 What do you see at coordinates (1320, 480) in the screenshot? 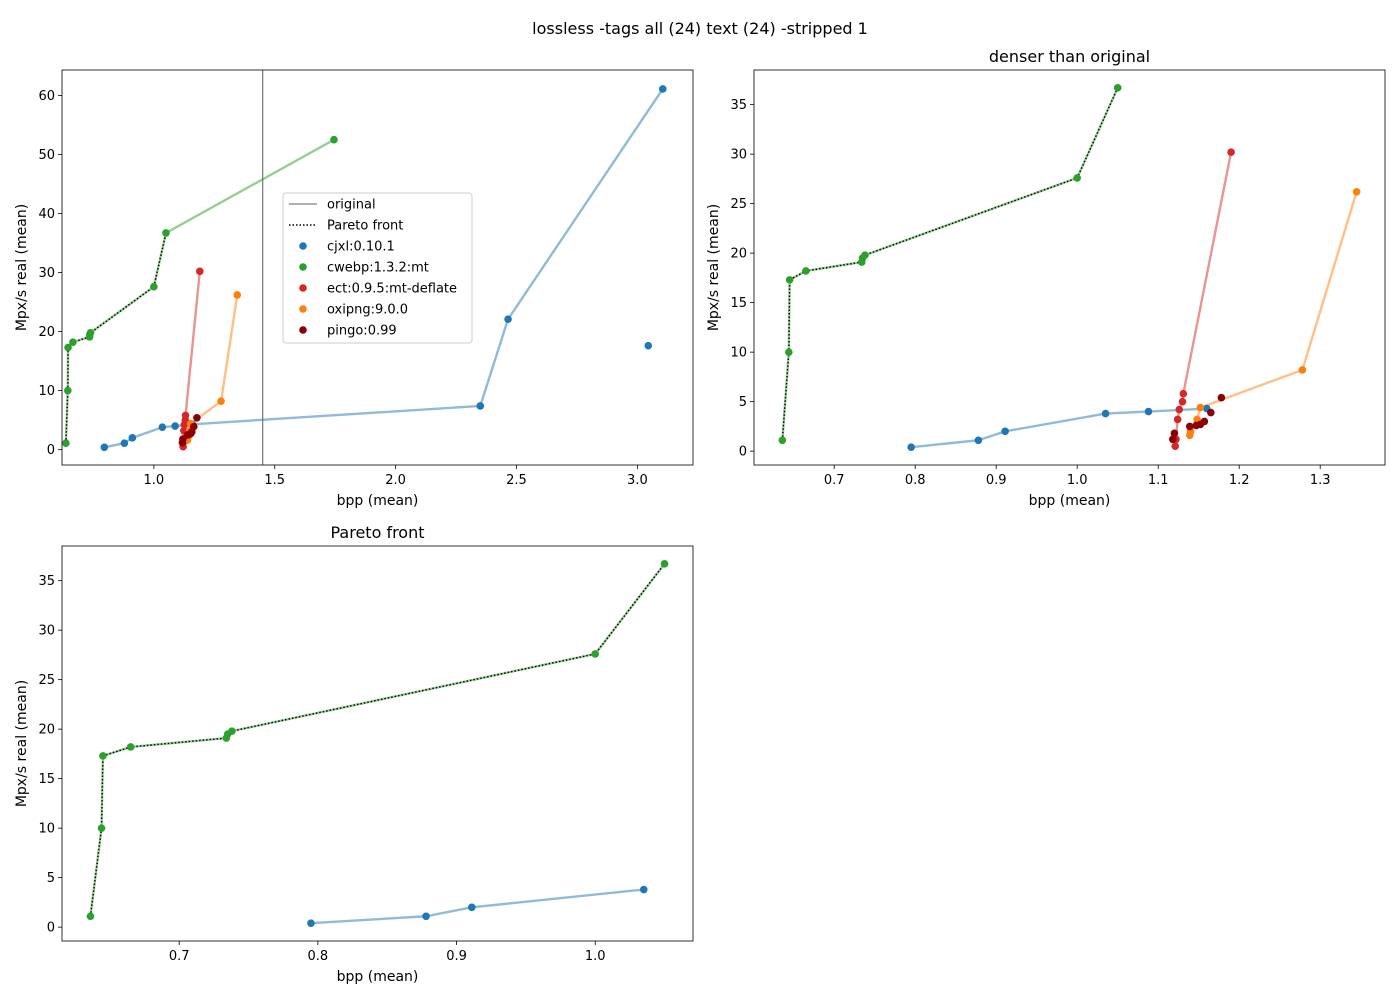
I see `x-tick-label: 1.3` at bounding box center [1320, 480].